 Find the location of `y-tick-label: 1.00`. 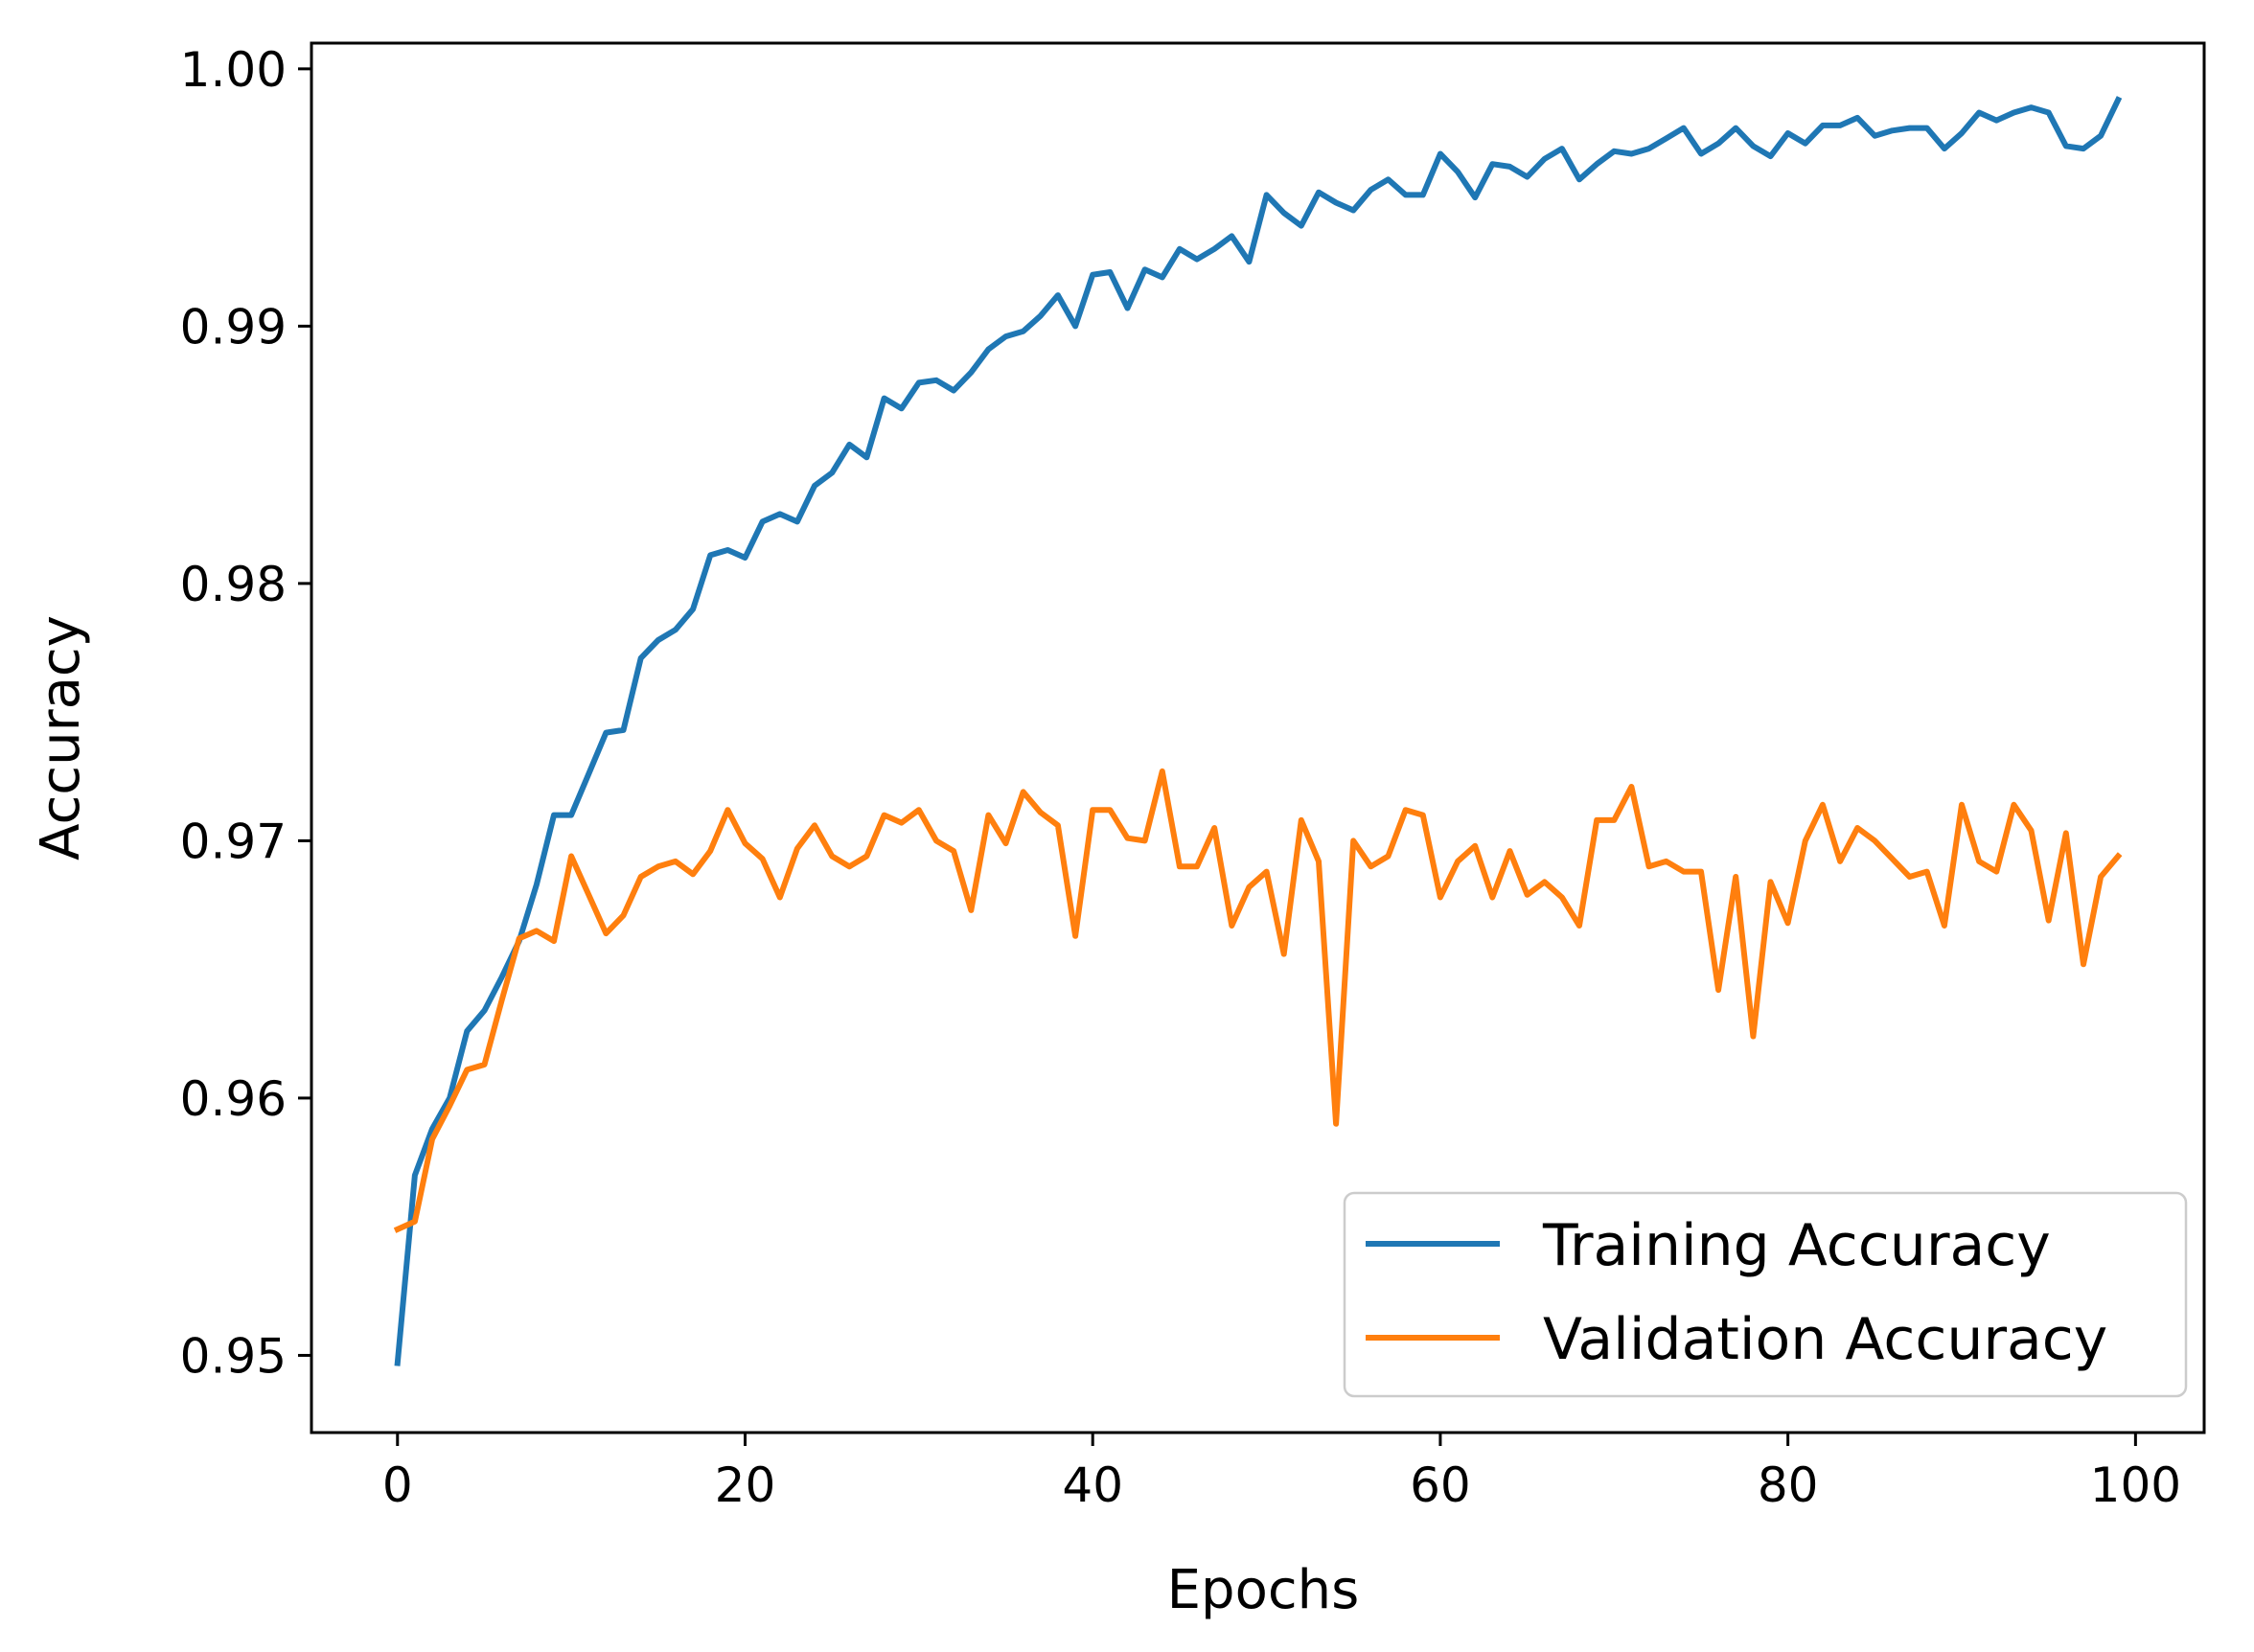

y-tick-label: 1.00 is located at coordinates (233, 70).